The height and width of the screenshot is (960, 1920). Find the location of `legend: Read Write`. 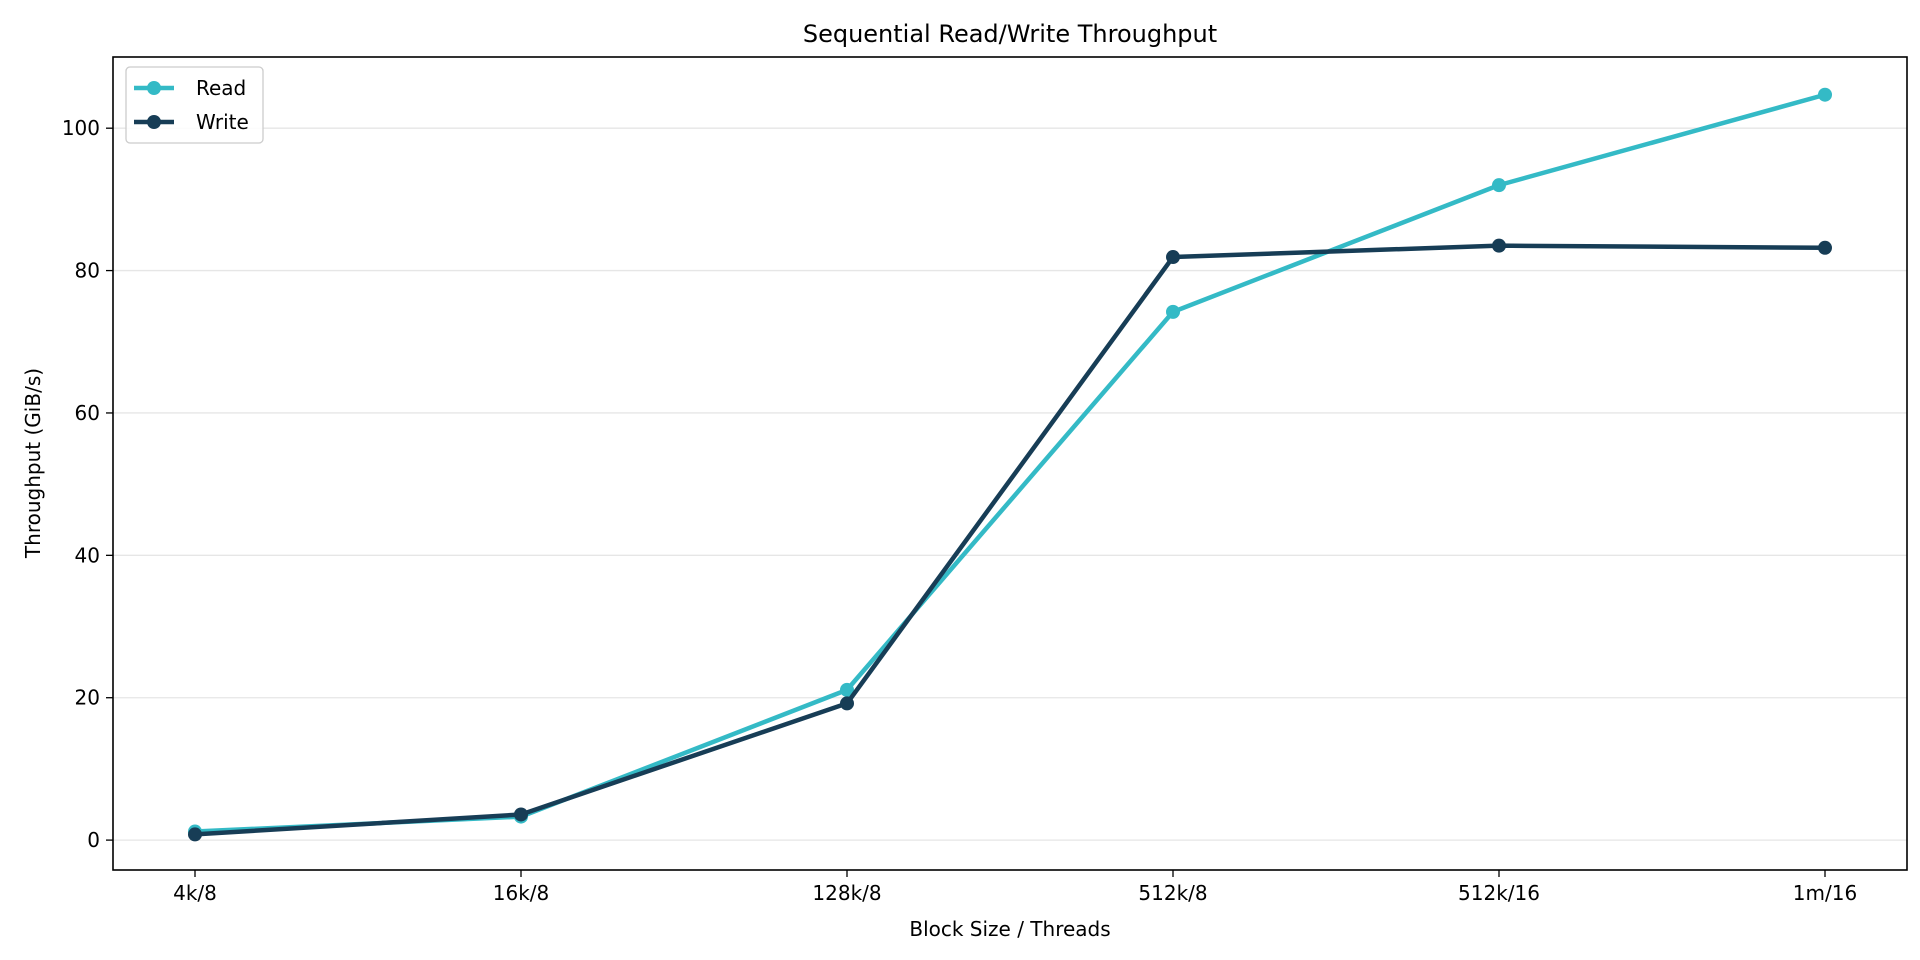

legend: Read Write is located at coordinates (194, 105).